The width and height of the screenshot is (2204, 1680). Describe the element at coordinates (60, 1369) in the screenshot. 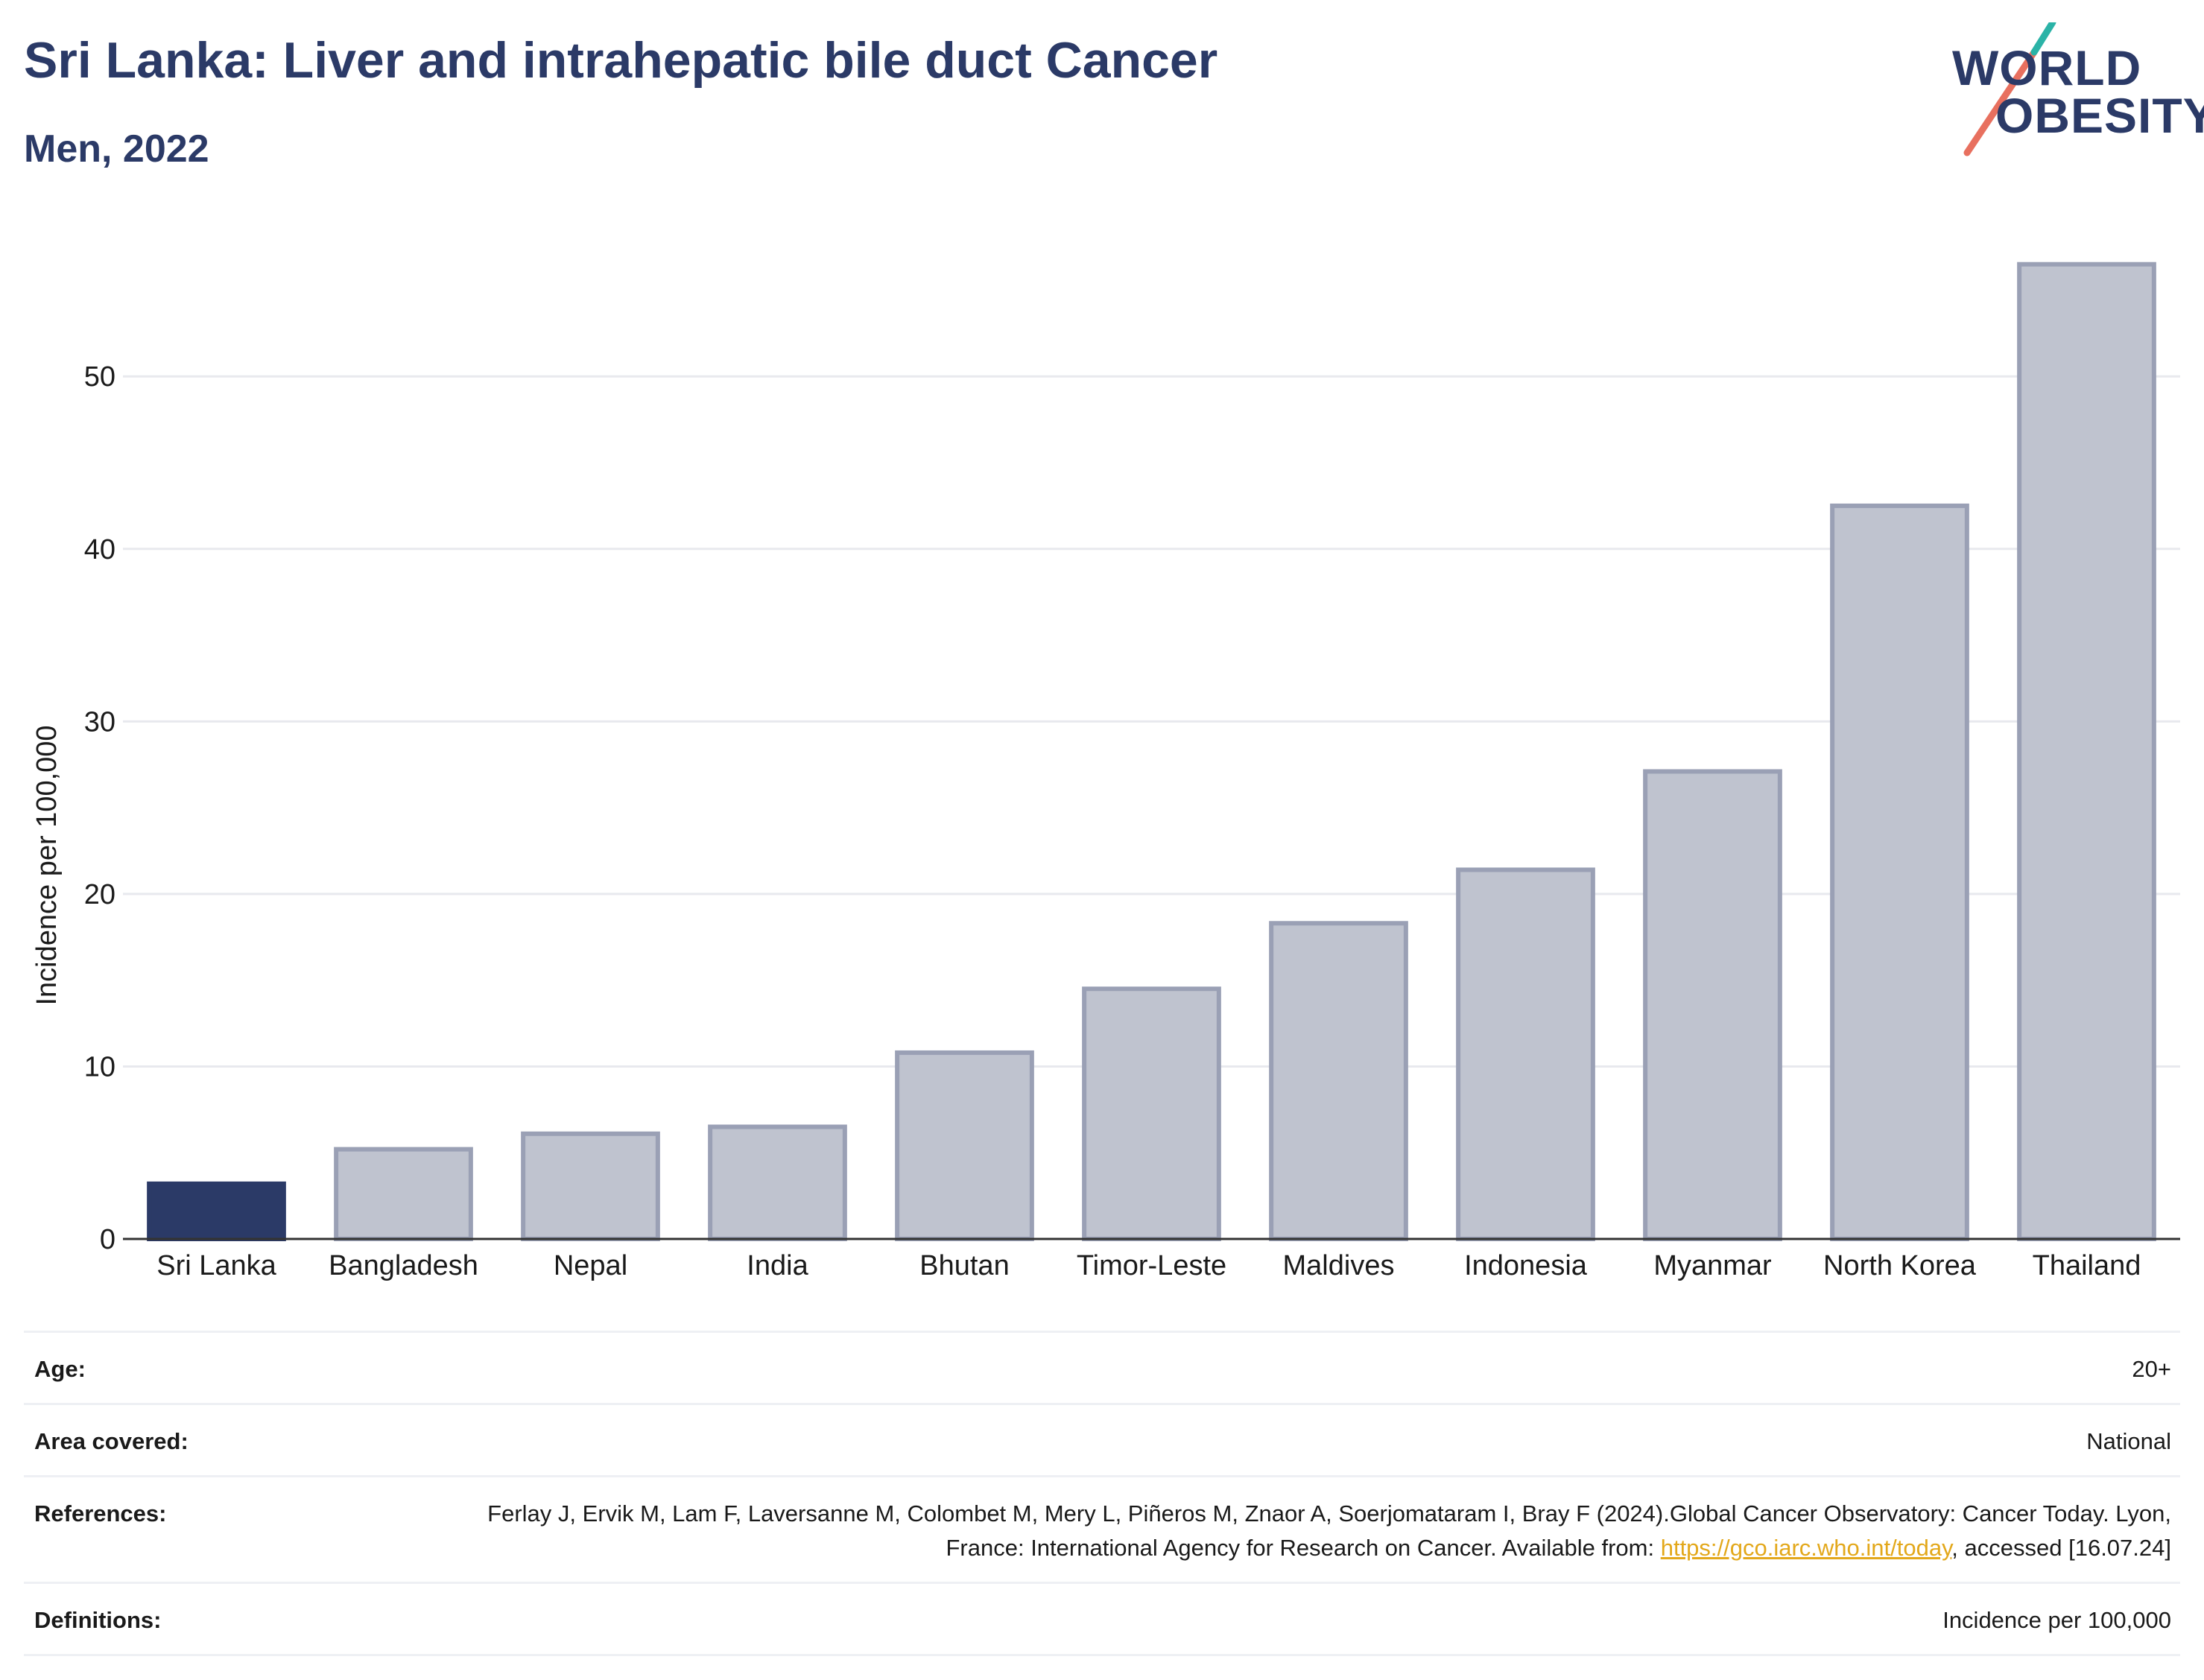

I see `age-label: Age:` at that location.